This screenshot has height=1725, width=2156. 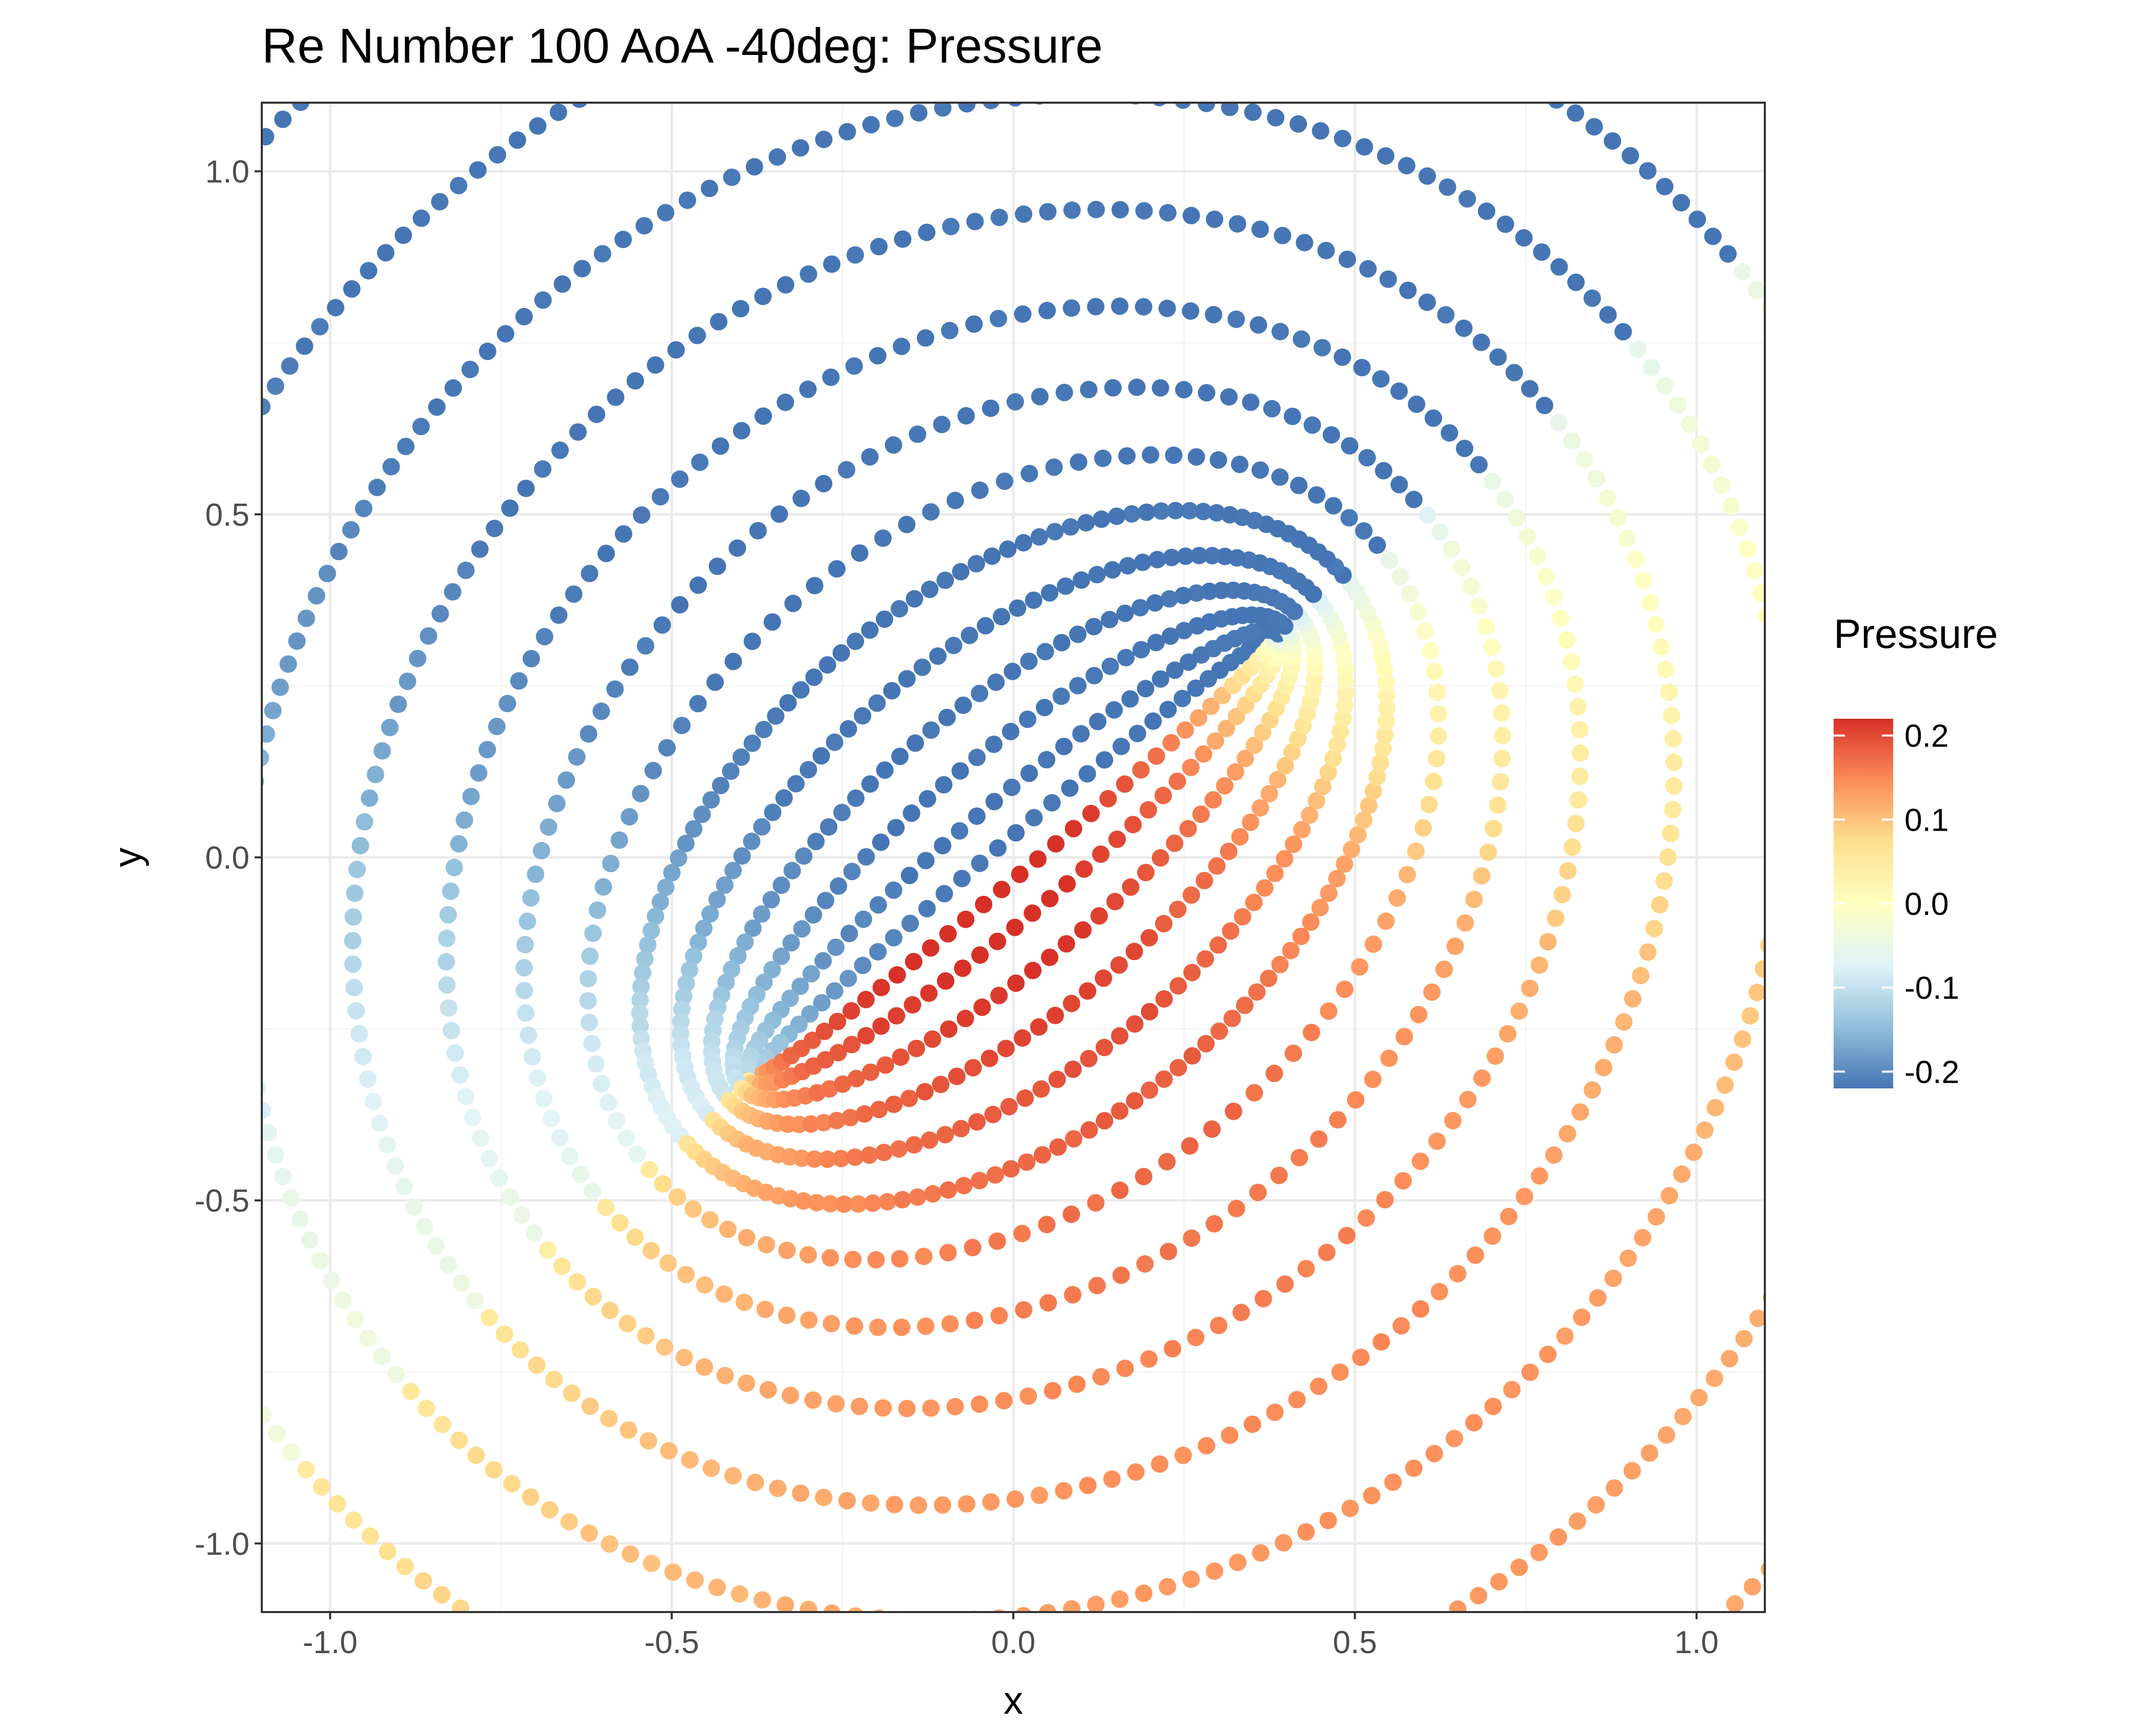 What do you see at coordinates (1011, 1636) in the screenshot?
I see `x-axis: -1.0 -0.5 0.0 0.5 1.0` at bounding box center [1011, 1636].